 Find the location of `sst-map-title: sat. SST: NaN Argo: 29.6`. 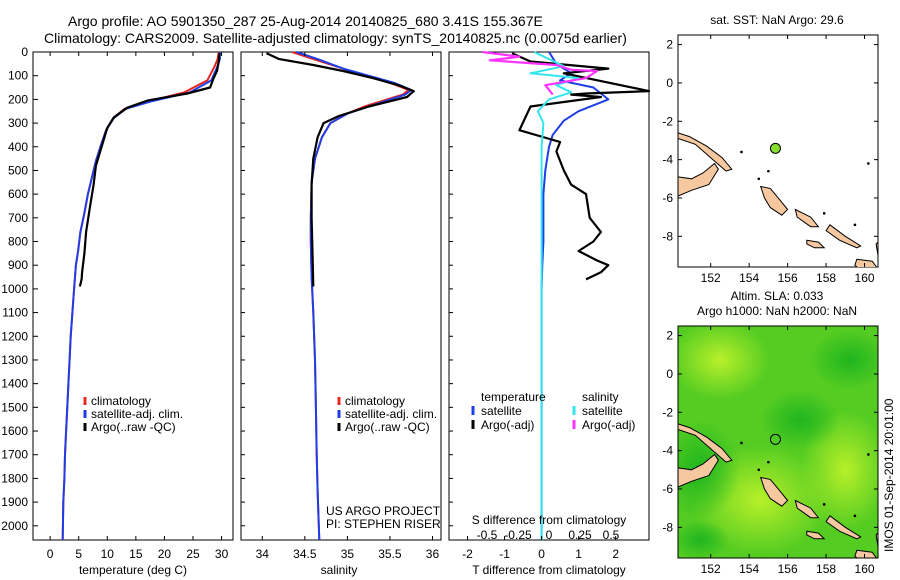

sst-map-title: sat. SST: NaN Argo: 29.6 is located at coordinates (777, 20).